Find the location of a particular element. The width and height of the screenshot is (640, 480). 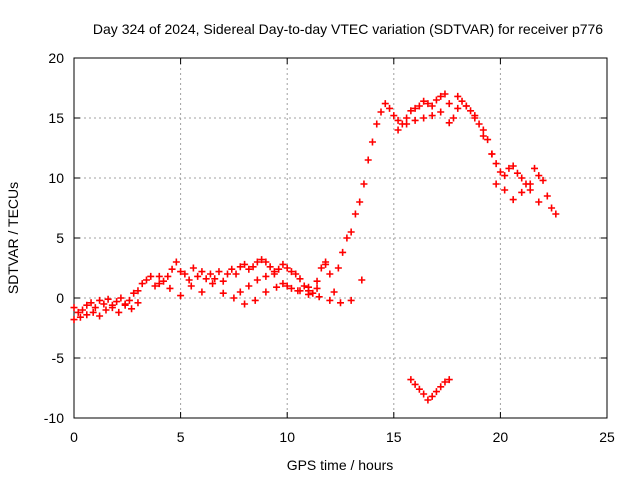

x-tick-label: 0 is located at coordinates (74, 437).